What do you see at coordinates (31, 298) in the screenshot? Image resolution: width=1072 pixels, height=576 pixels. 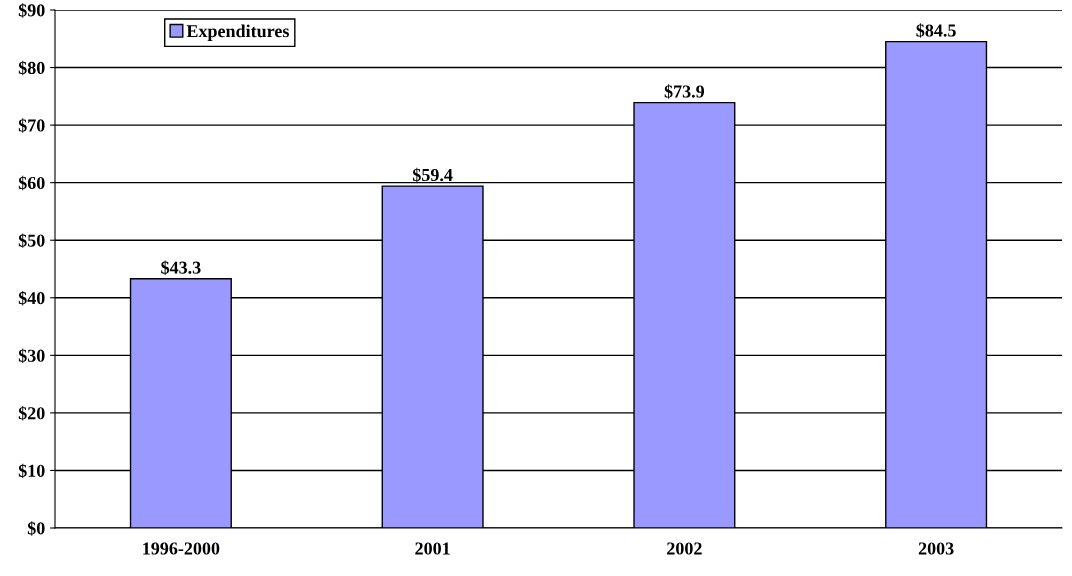 I see `y-tick-label: $40` at bounding box center [31, 298].